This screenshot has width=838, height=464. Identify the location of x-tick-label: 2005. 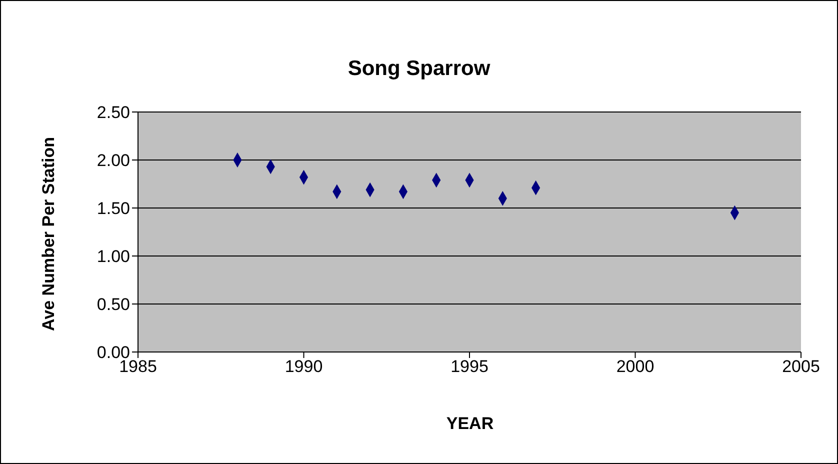
(801, 366).